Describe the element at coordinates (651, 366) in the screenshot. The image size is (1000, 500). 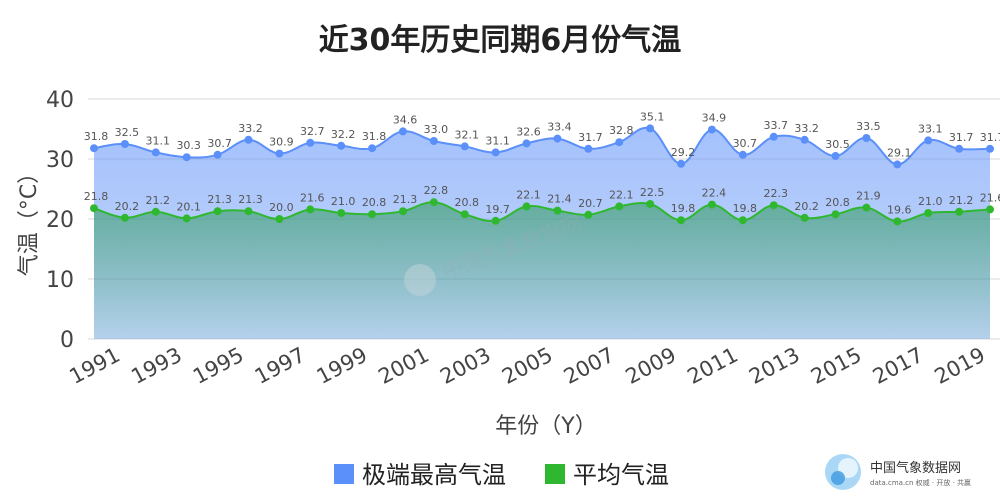
I see `x-tick-label: 2009` at that location.